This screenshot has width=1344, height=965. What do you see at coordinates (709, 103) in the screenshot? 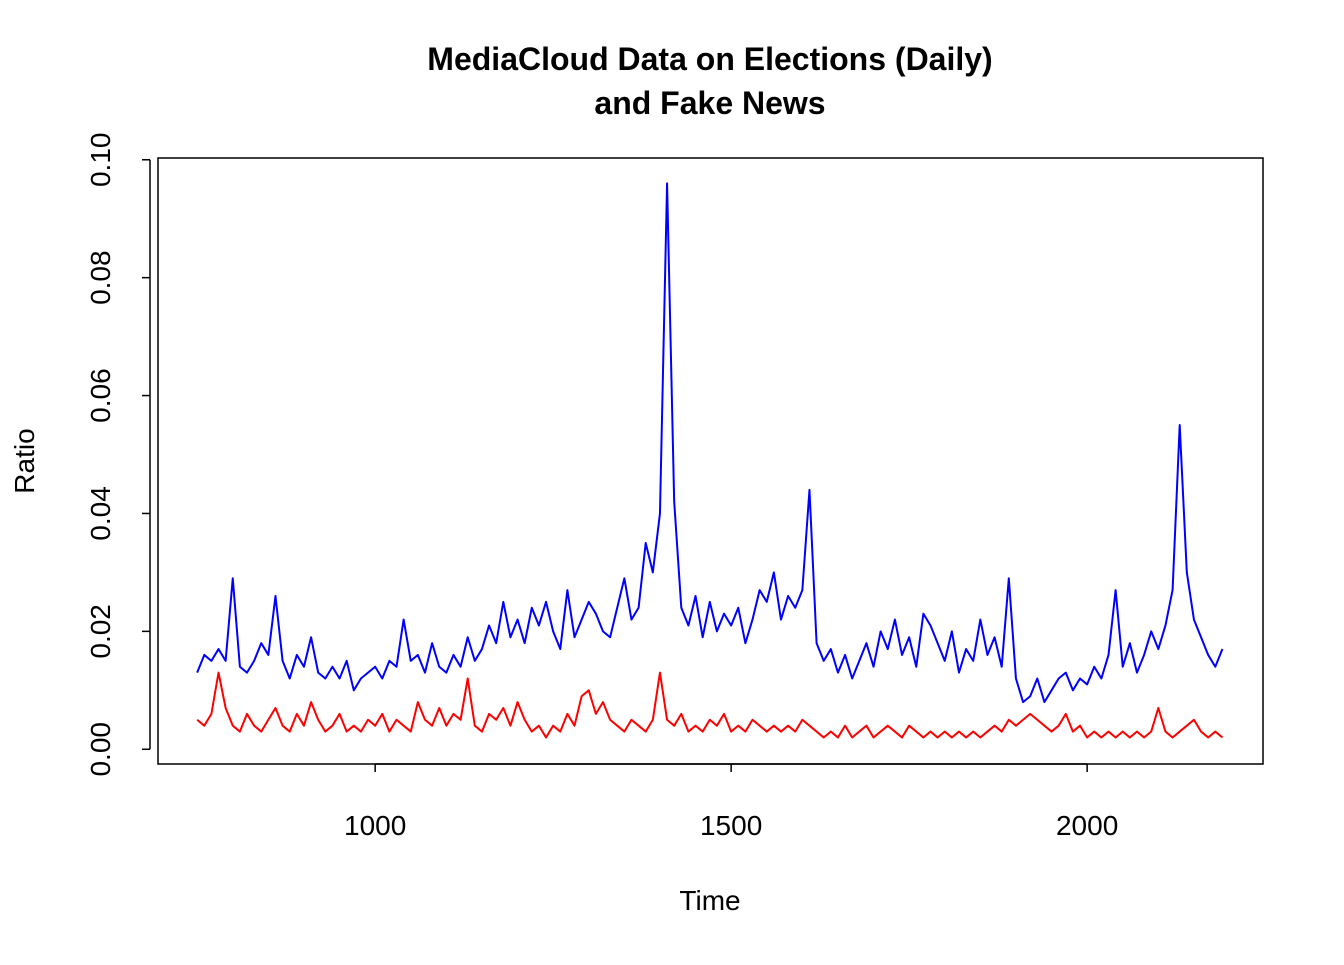
I see `chart-title: and Fake News` at bounding box center [709, 103].